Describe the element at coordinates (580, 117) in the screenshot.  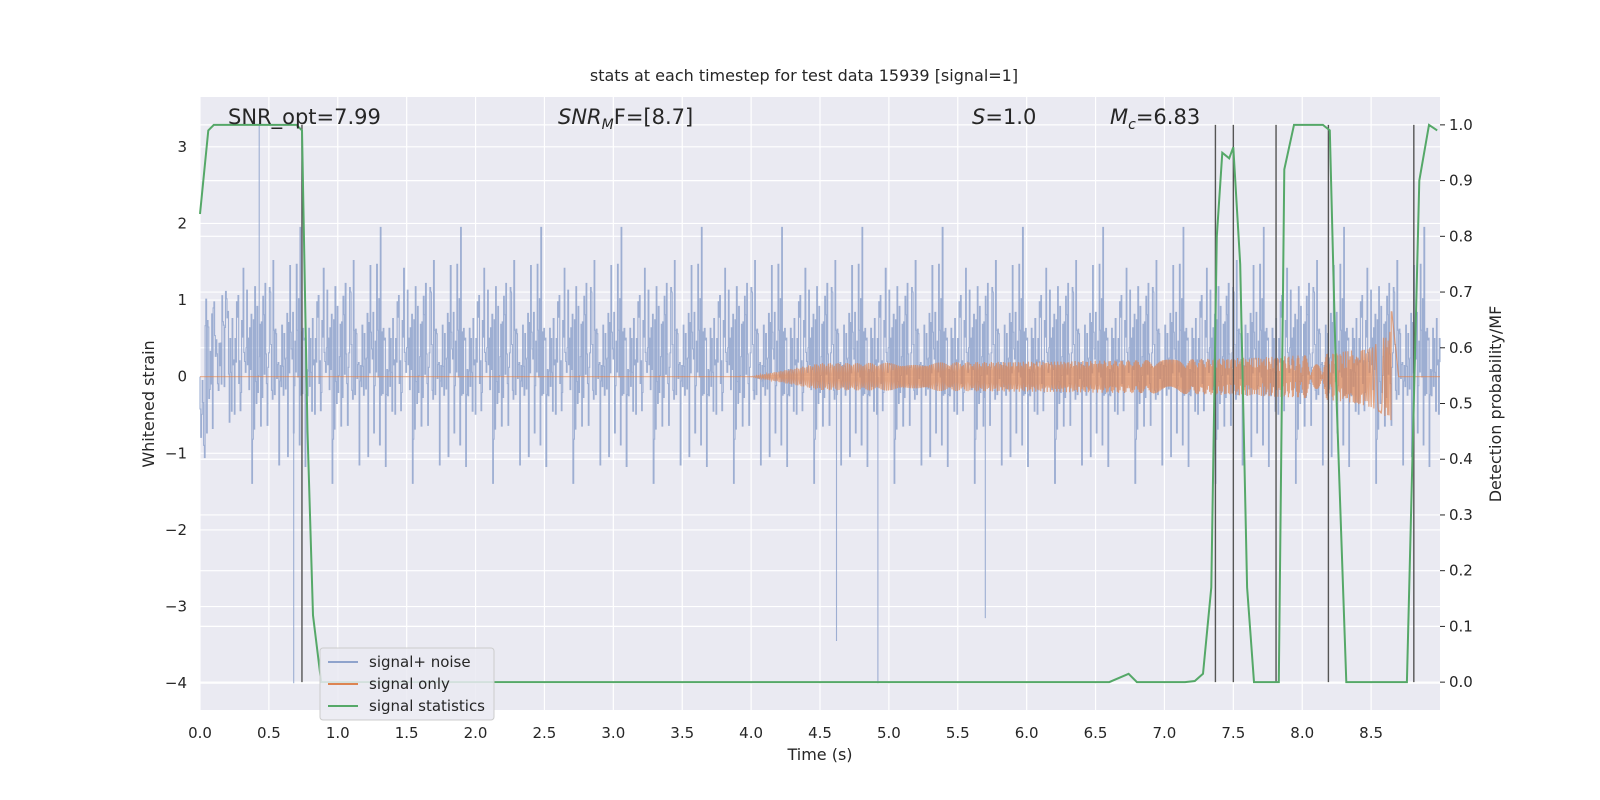
I see `annotation-snr-mf-base: SNR` at that location.